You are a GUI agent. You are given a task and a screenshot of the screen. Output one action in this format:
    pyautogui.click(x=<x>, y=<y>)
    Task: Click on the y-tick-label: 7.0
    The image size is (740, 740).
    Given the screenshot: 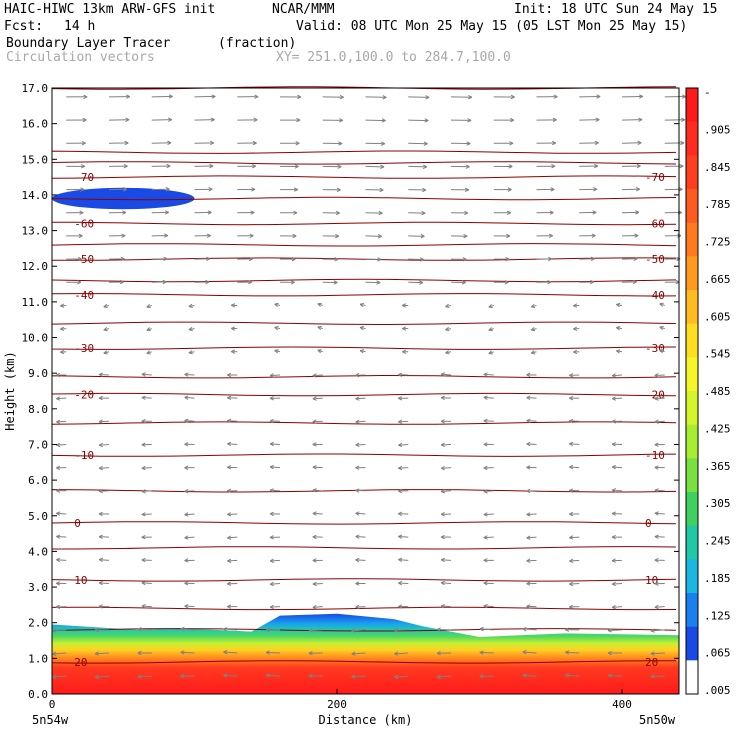 What is the action you would take?
    pyautogui.click(x=38, y=444)
    